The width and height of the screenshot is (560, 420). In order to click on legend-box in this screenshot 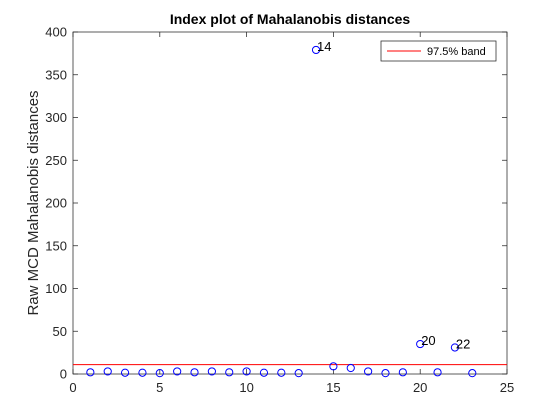, I will do `click(438, 51)`.